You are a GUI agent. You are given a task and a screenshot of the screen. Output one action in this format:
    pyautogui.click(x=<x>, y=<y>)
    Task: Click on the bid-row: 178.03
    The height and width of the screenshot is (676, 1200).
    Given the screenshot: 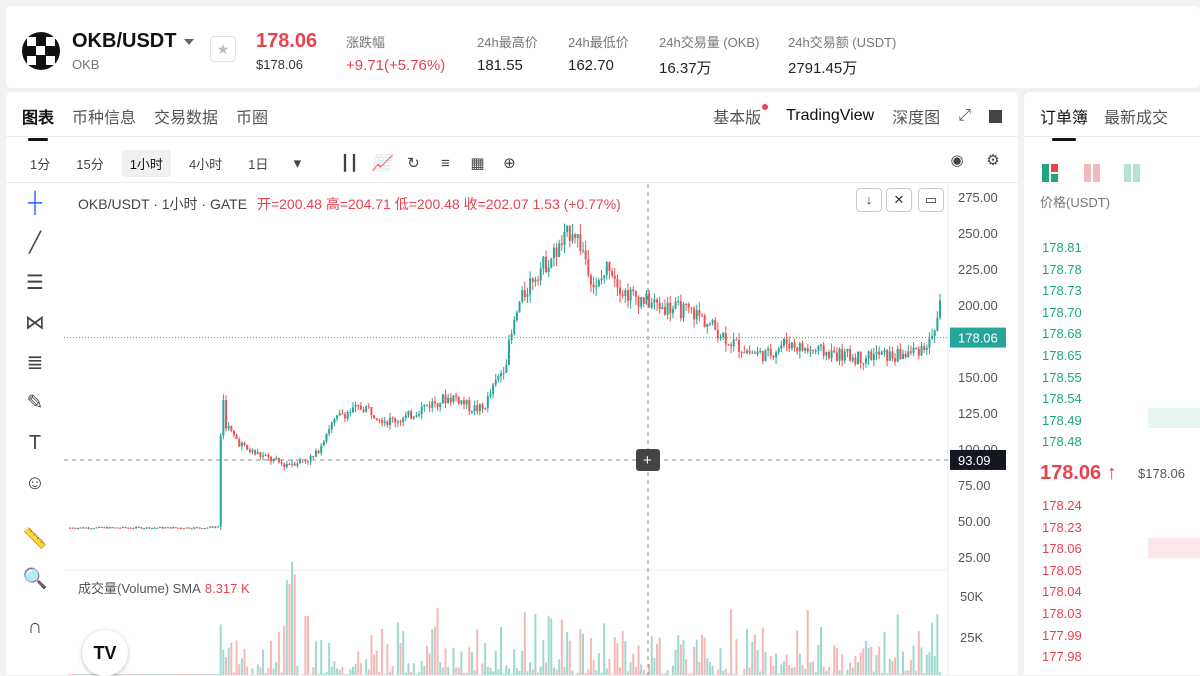 What is the action you would take?
    pyautogui.click(x=1062, y=613)
    